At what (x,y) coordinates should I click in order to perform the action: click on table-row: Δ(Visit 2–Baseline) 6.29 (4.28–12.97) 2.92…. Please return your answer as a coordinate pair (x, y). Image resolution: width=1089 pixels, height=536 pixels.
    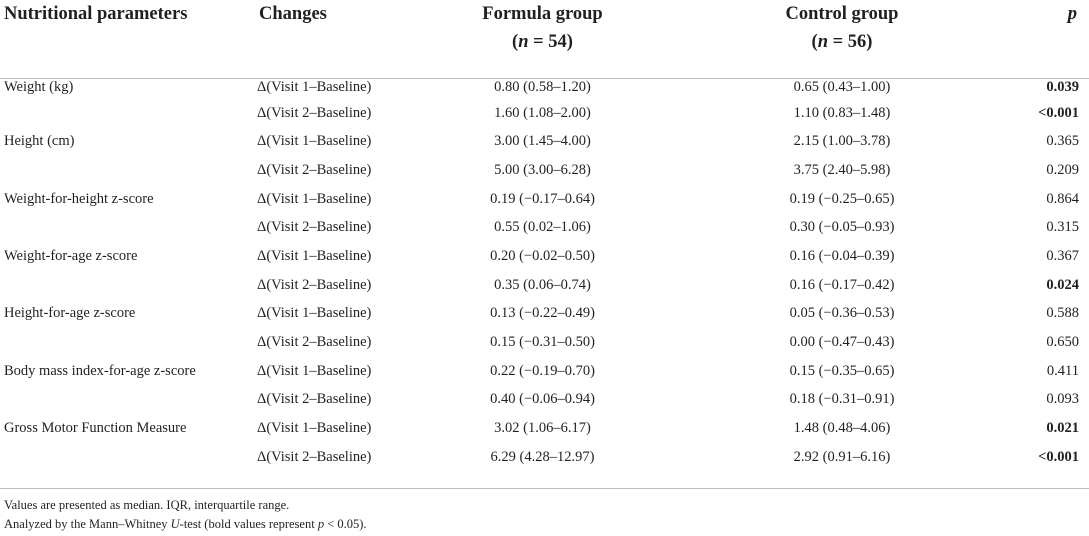
    Looking at the image, I should click on (544, 457).